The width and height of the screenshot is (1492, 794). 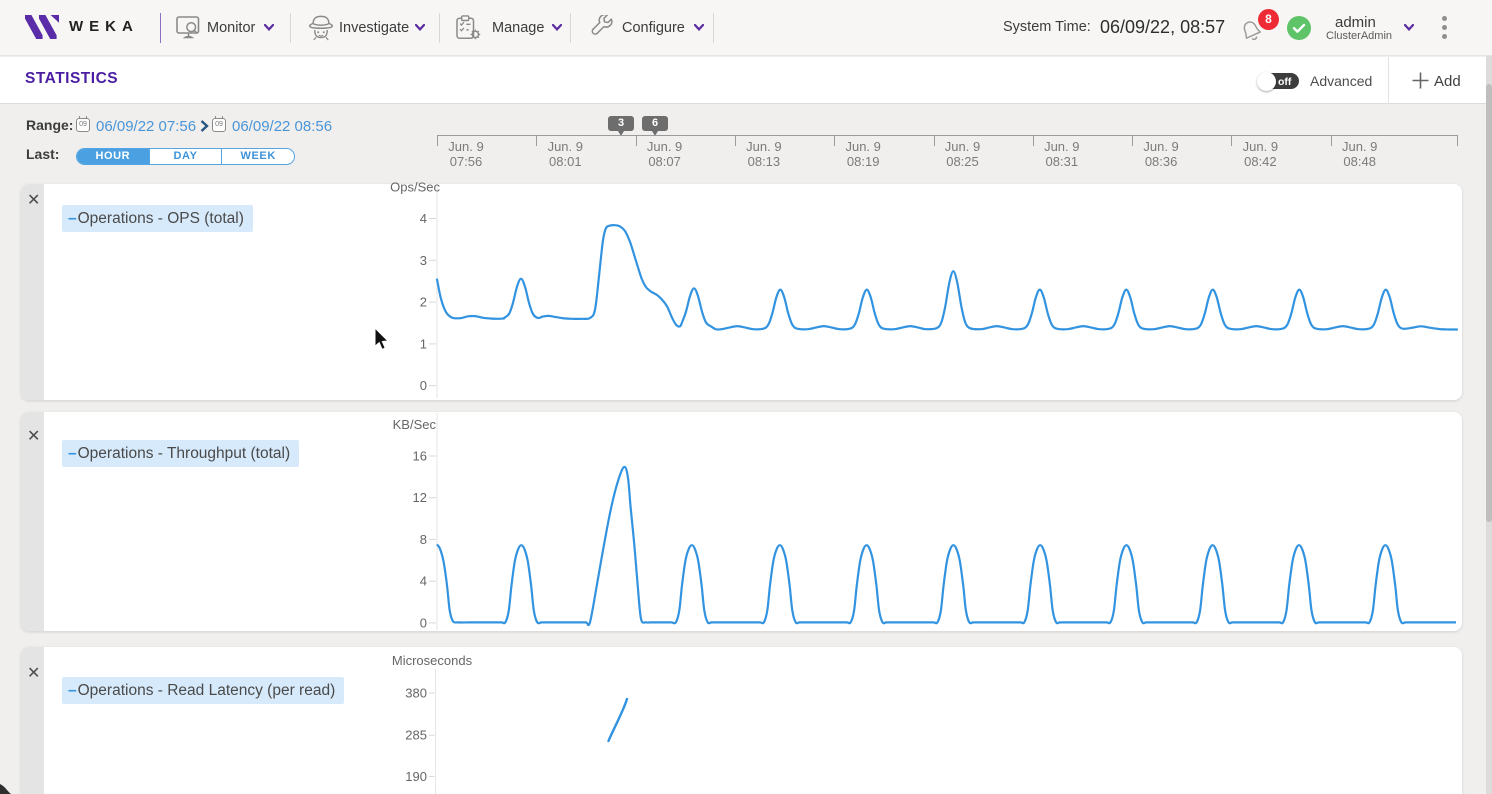 What do you see at coordinates (423, 343) in the screenshot?
I see `svg-text: 1` at bounding box center [423, 343].